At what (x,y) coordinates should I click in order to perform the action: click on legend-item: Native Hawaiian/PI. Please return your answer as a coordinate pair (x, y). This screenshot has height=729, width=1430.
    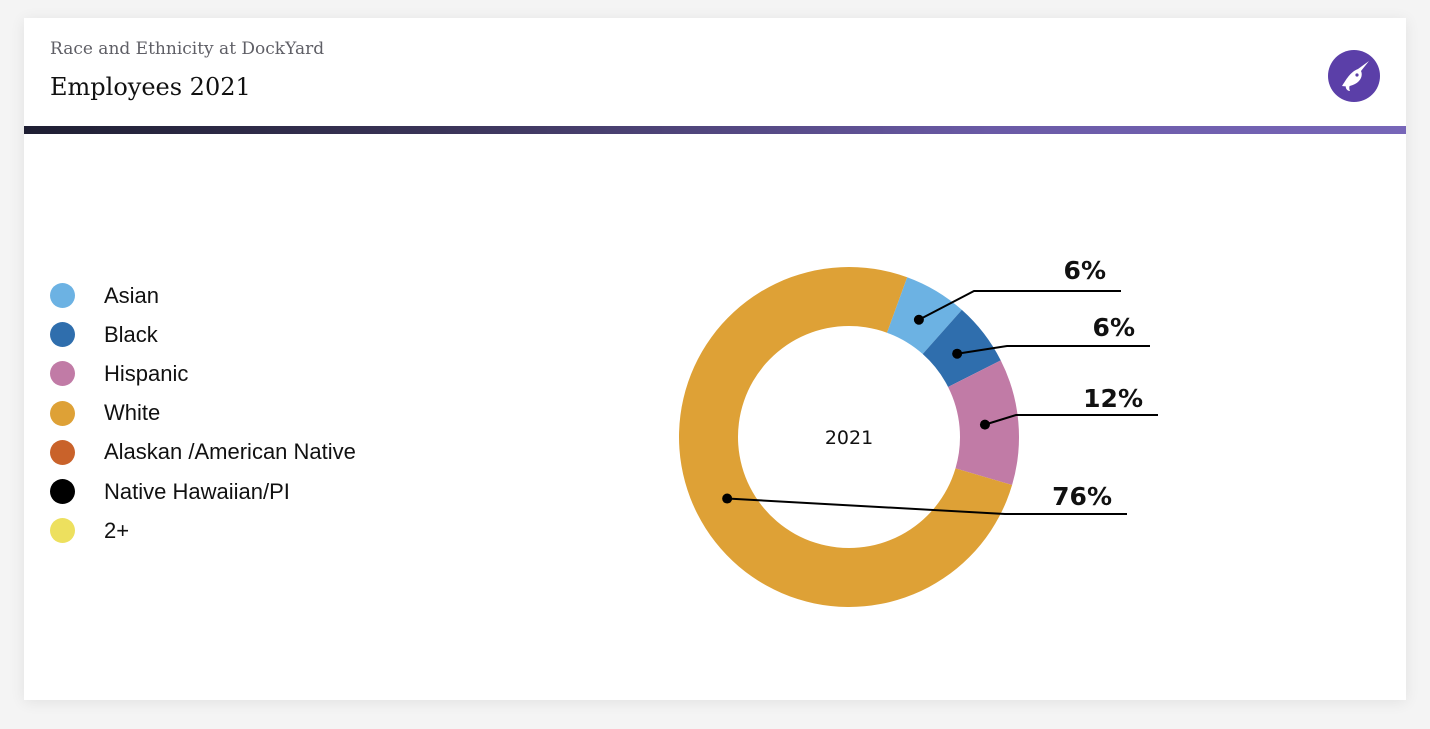
    Looking at the image, I should click on (203, 491).